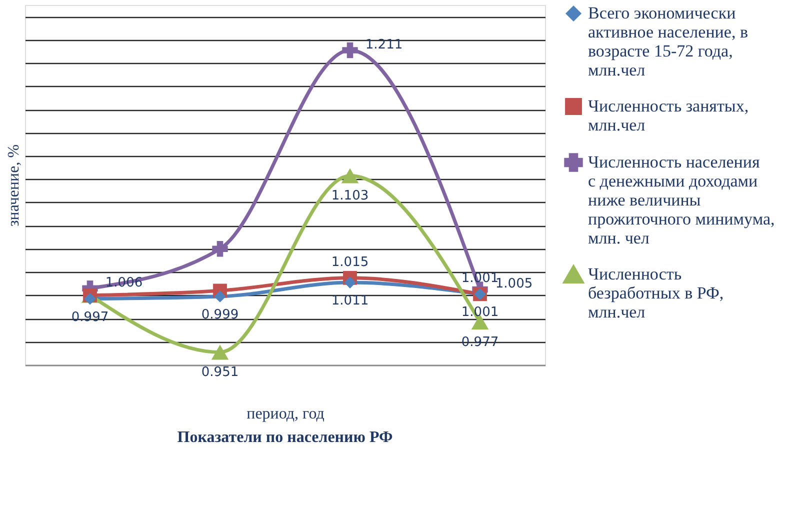 Image resolution: width=811 pixels, height=521 pixels. Describe the element at coordinates (220, 372) in the screenshot. I see `data-label: 0.951` at that location.